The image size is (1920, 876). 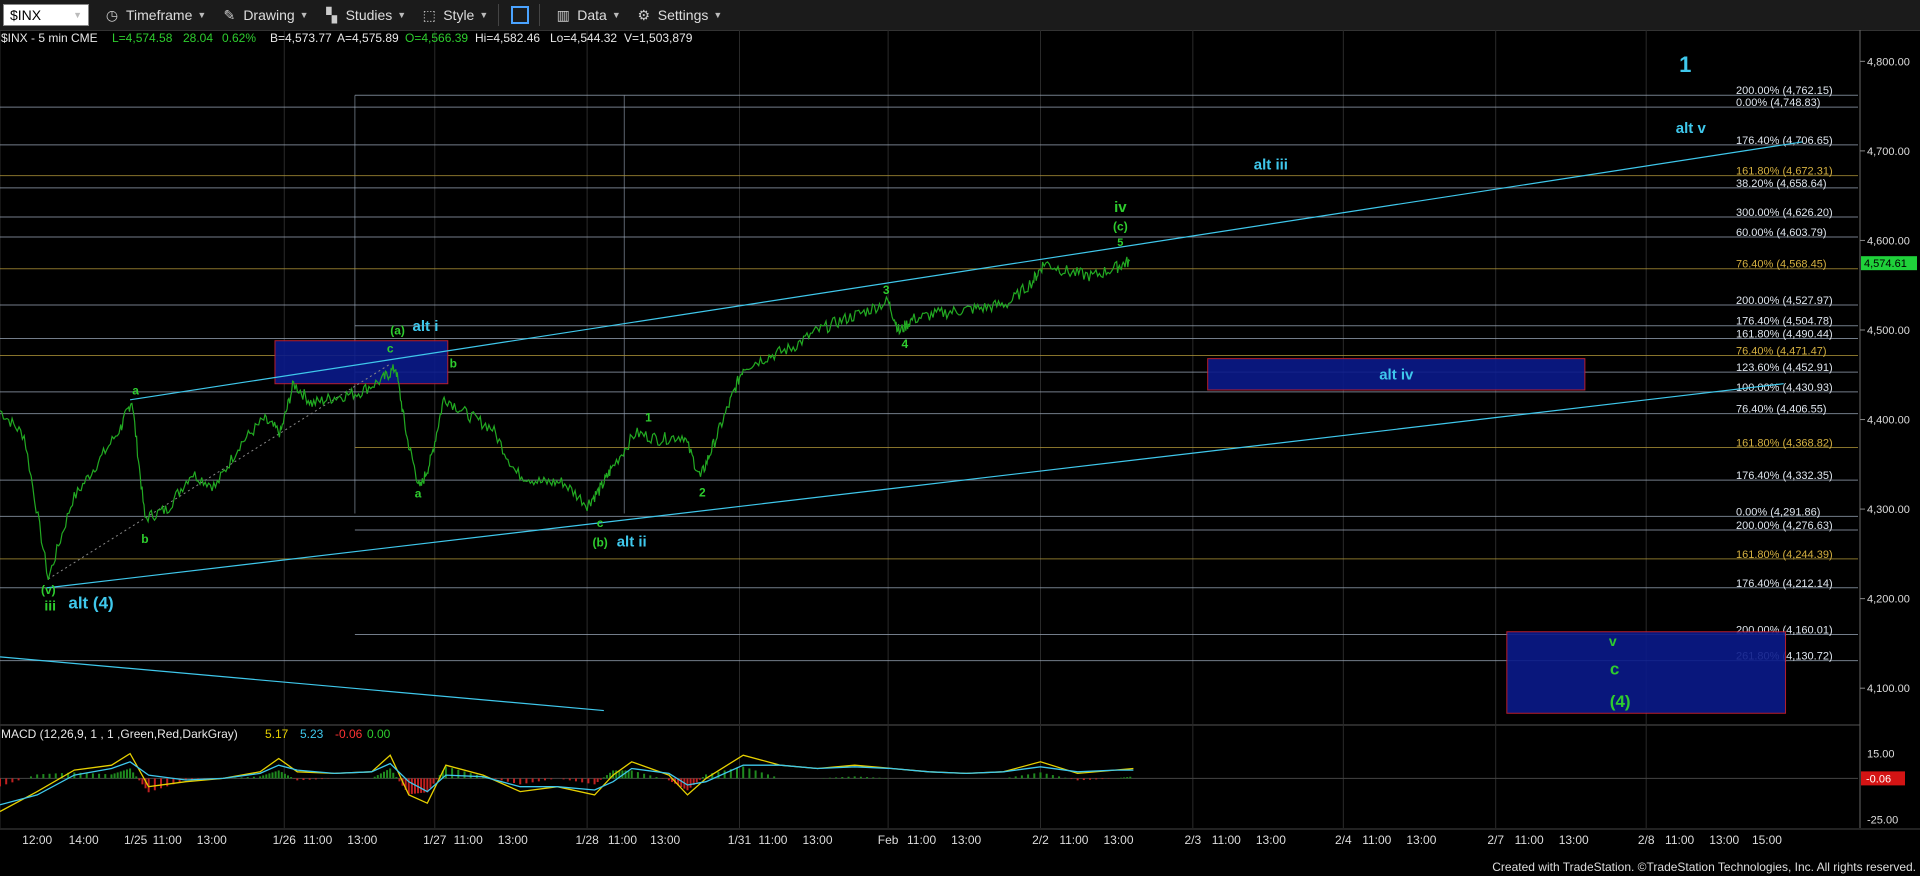 I want to click on studies-icon: ▚, so click(x=331, y=14).